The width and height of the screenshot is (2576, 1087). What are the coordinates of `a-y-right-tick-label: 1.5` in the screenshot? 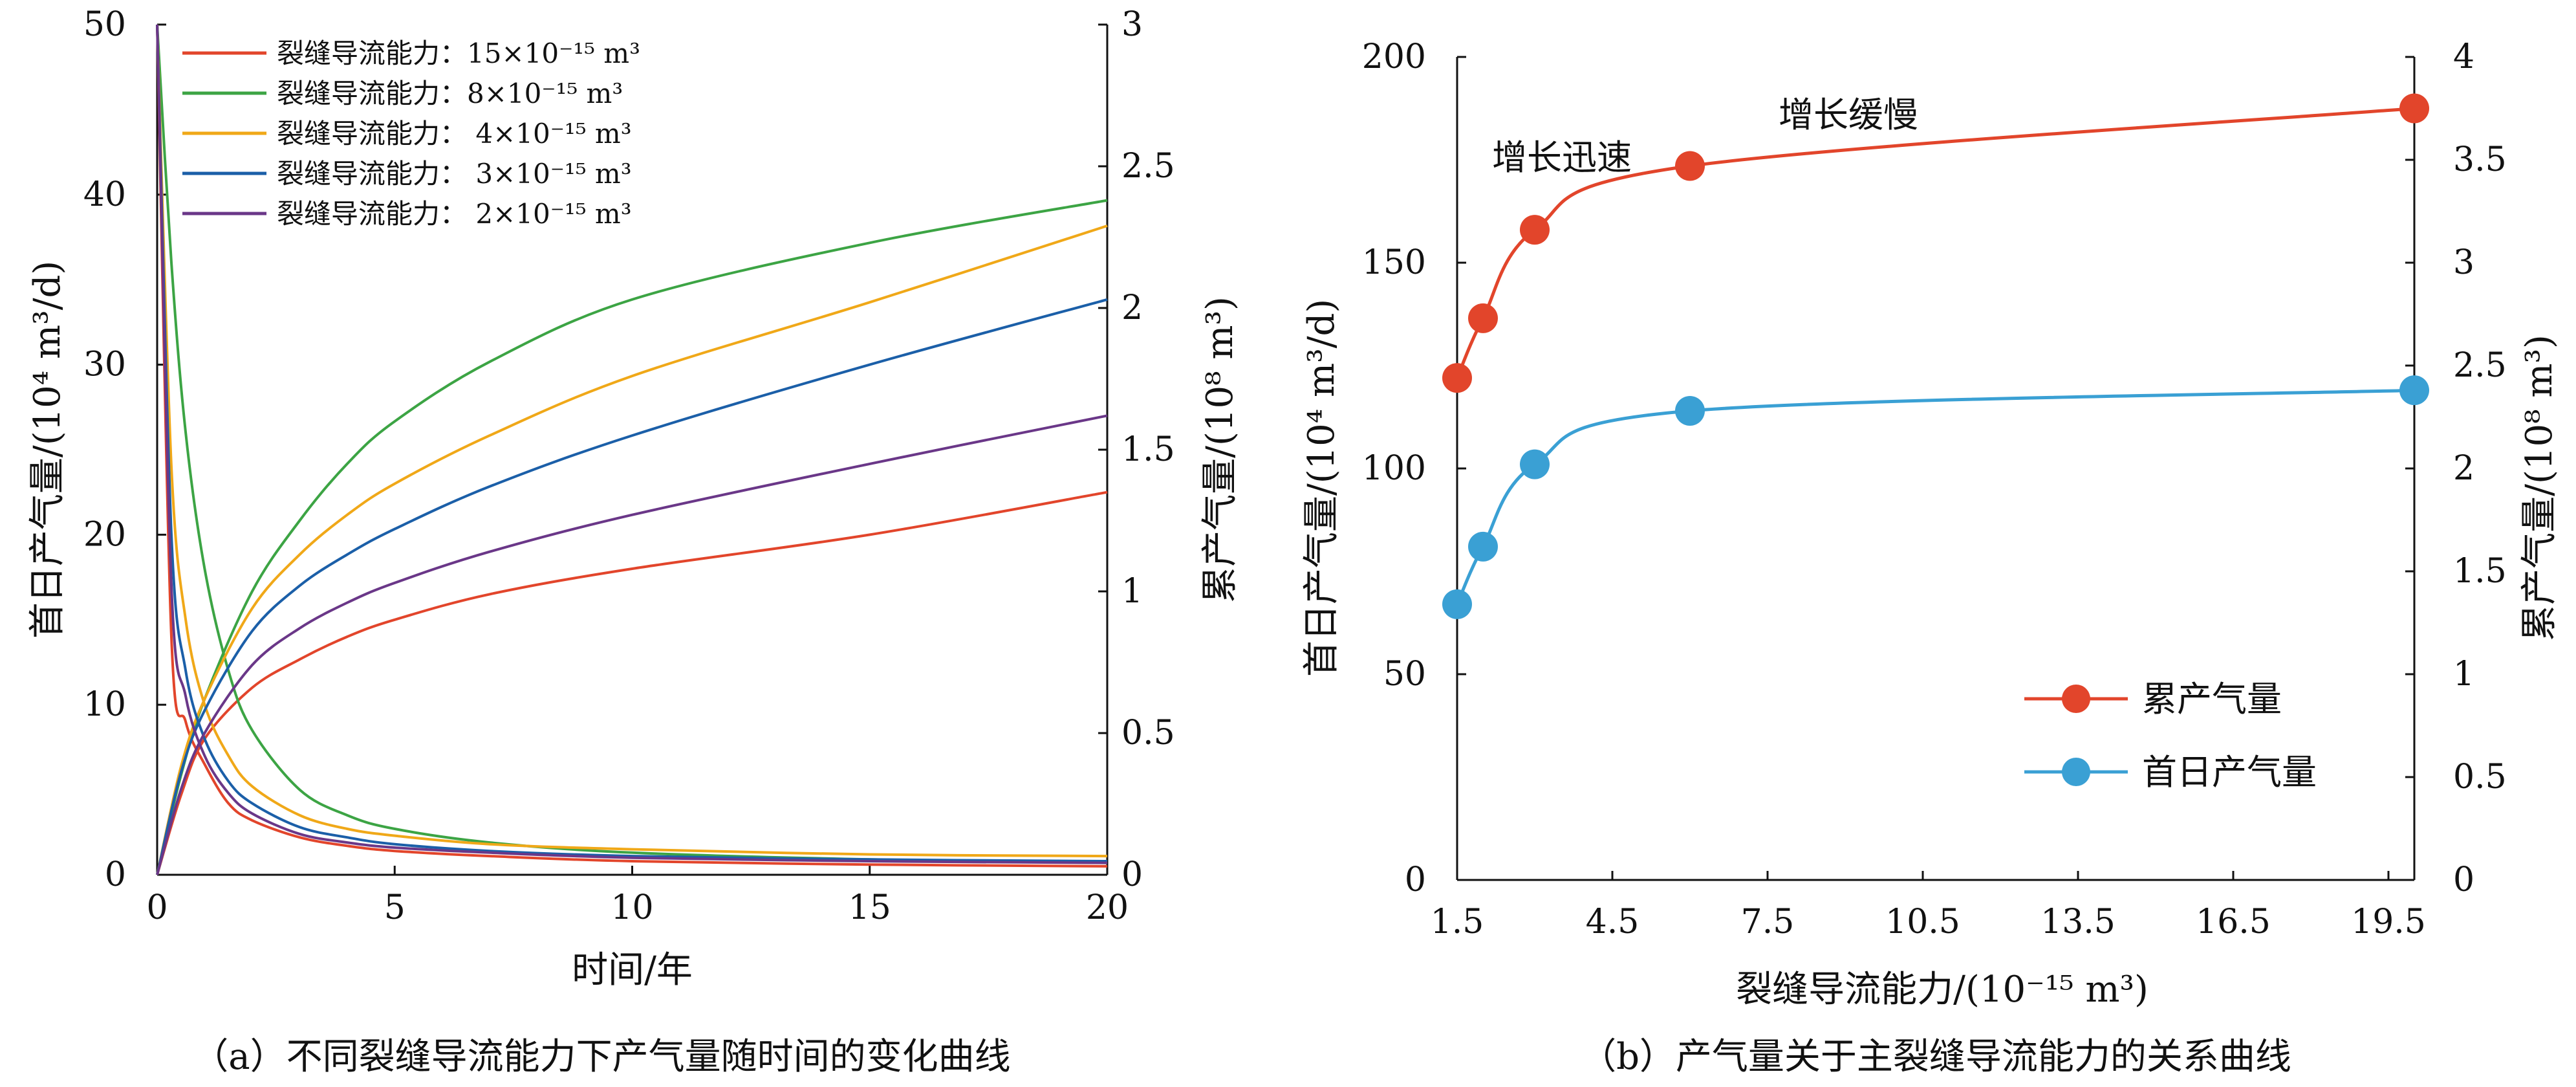 It's located at (1148, 449).